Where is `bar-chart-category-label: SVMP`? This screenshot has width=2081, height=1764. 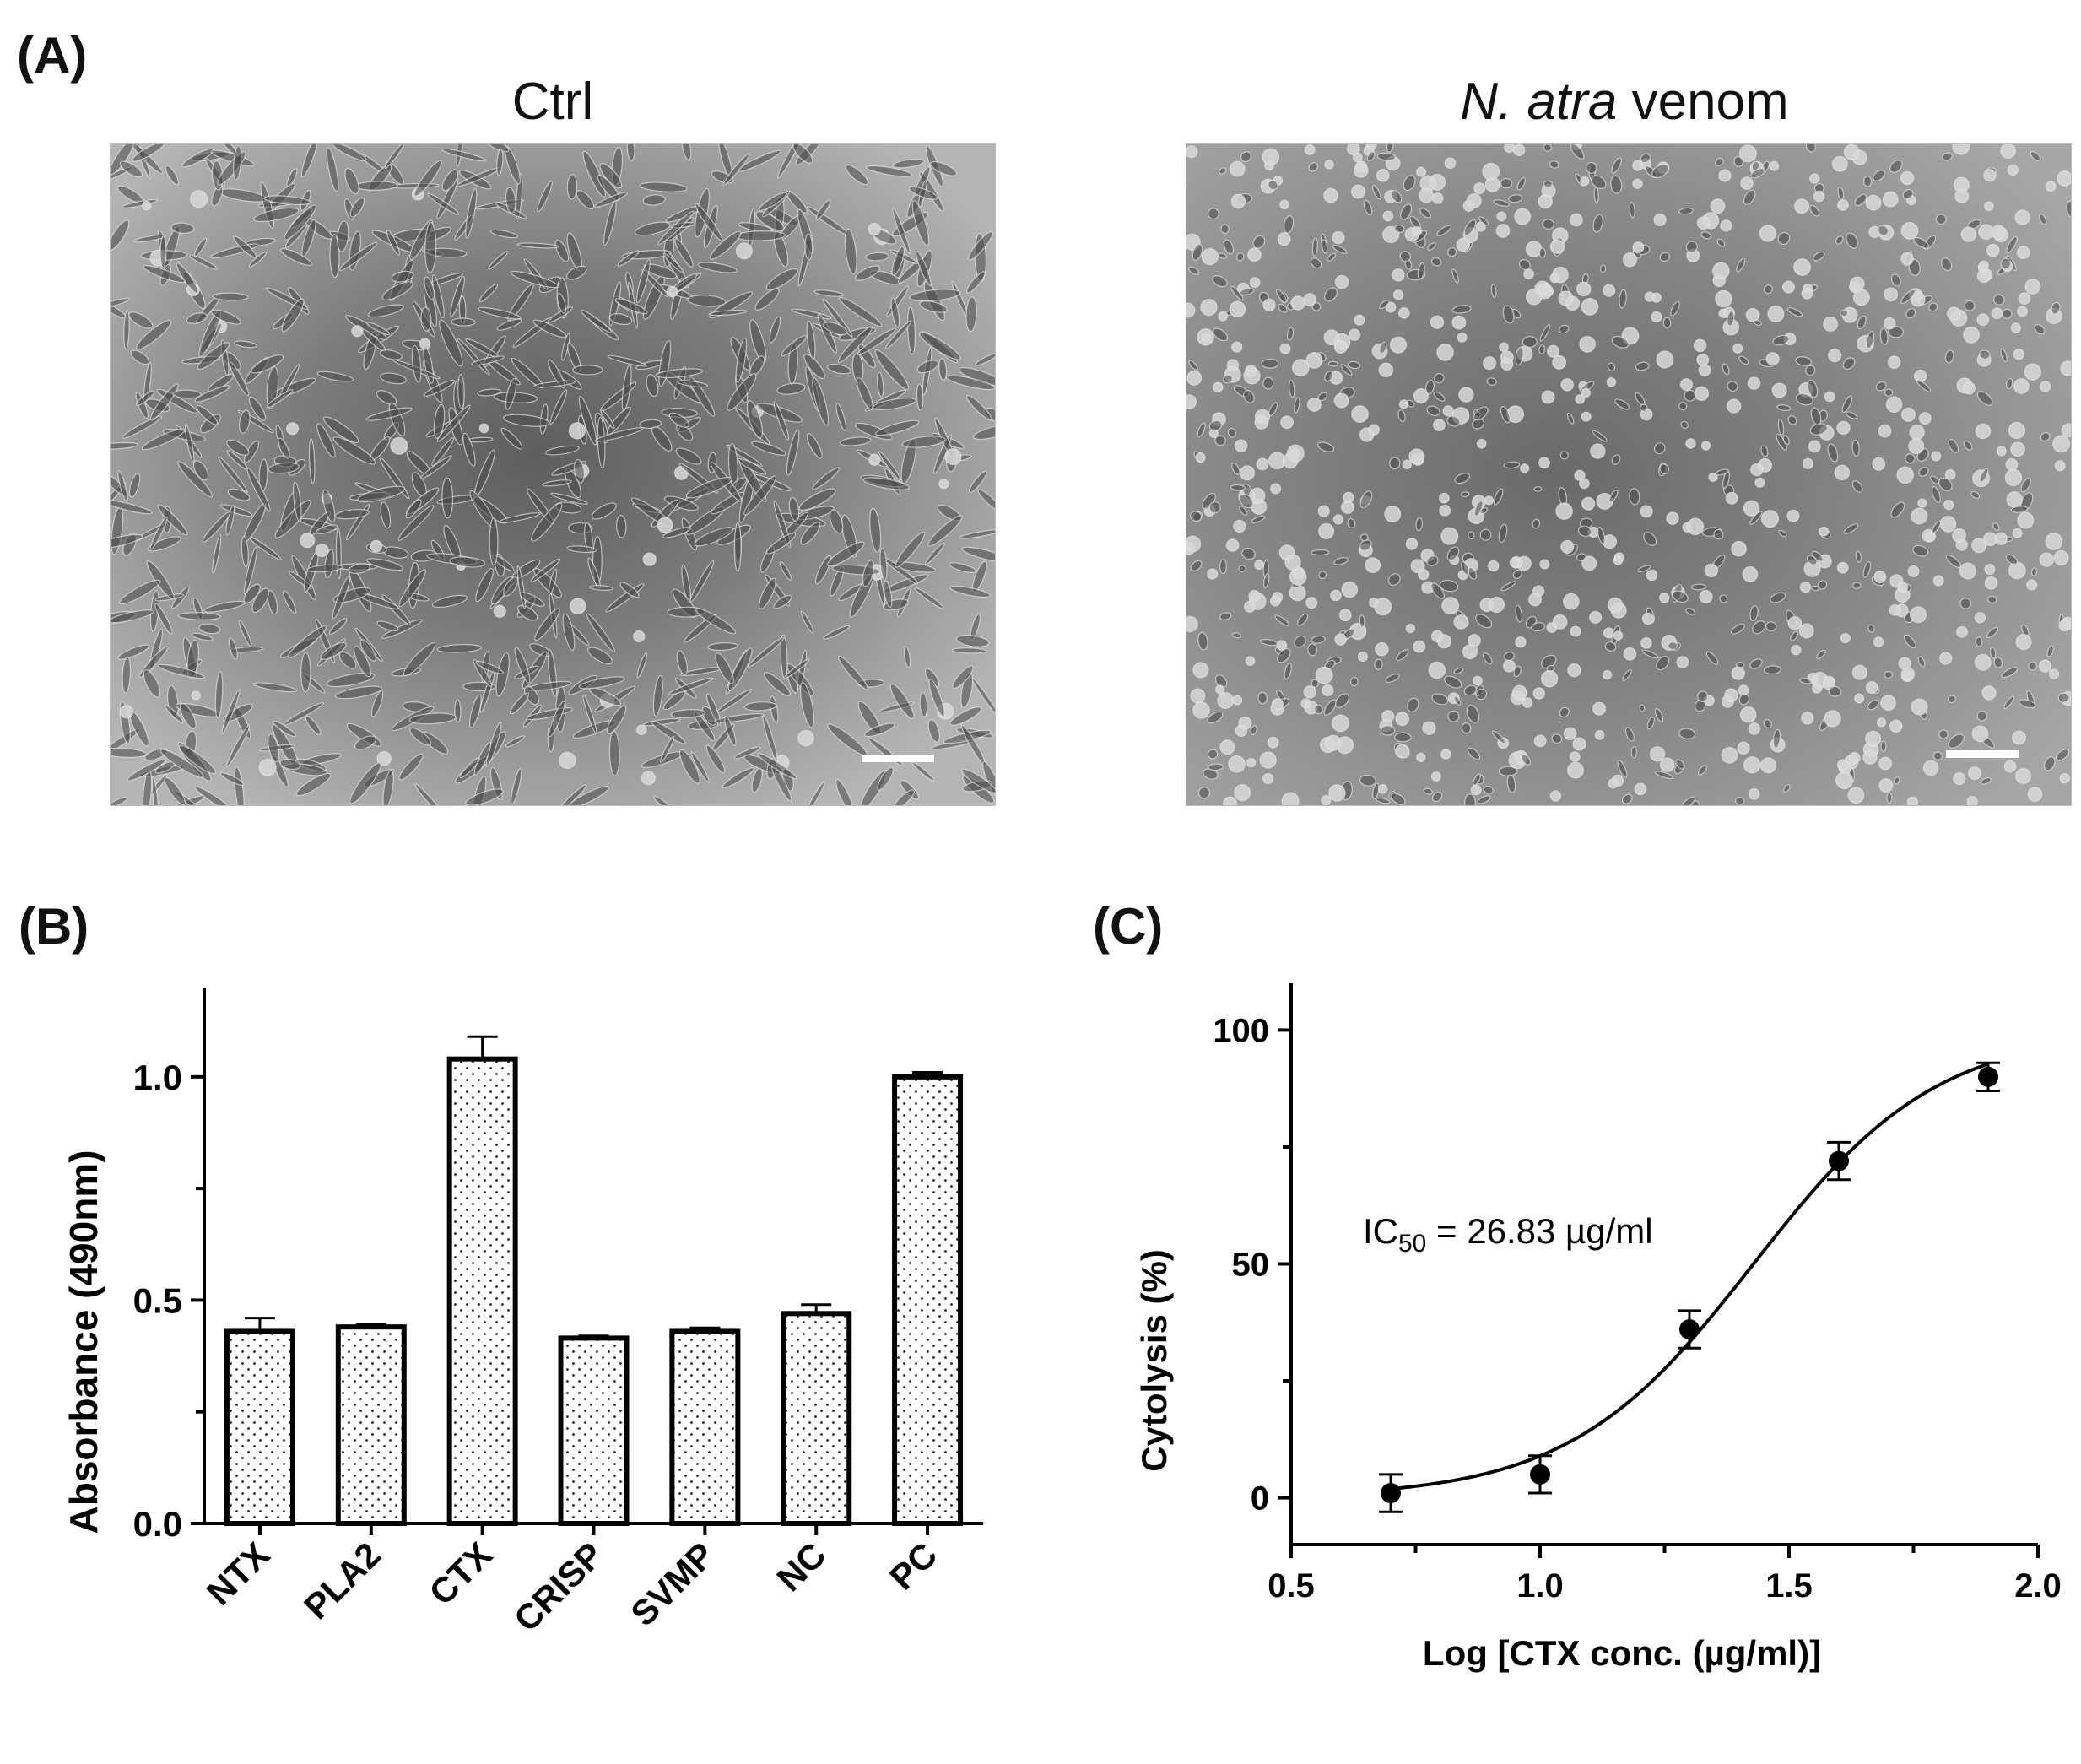
bar-chart-category-label: SVMP is located at coordinates (672, 1583).